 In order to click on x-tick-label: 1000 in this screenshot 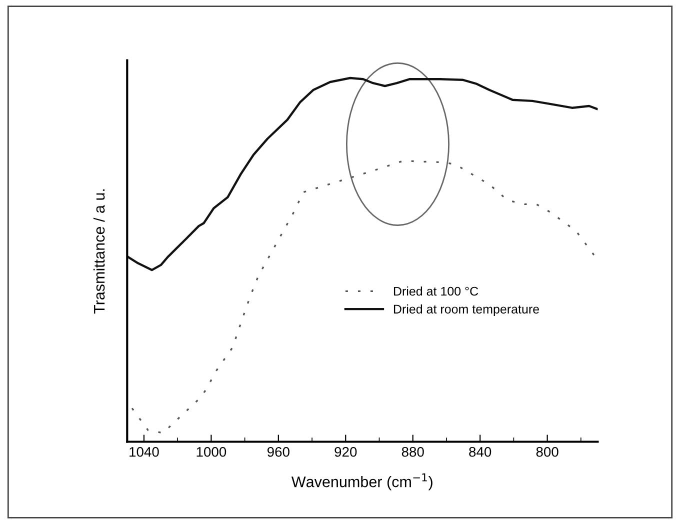, I will do `click(211, 451)`.